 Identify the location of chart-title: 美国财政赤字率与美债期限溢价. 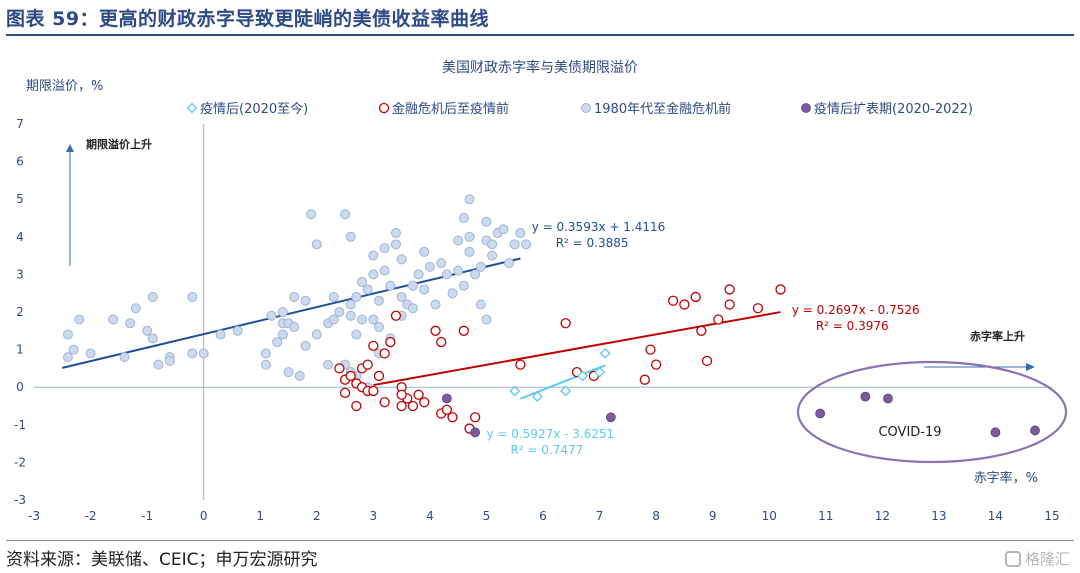
(540, 67).